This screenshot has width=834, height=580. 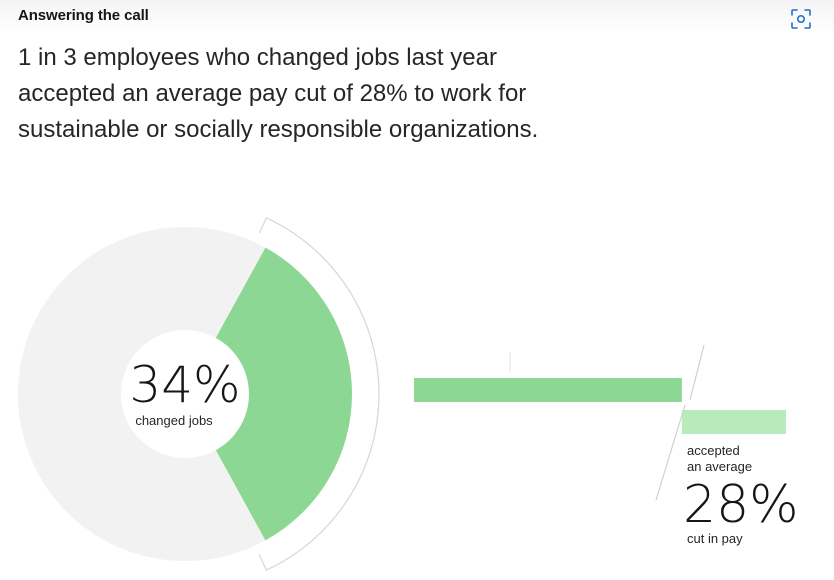 What do you see at coordinates (733, 422) in the screenshot?
I see `pay-bar-cut` at bounding box center [733, 422].